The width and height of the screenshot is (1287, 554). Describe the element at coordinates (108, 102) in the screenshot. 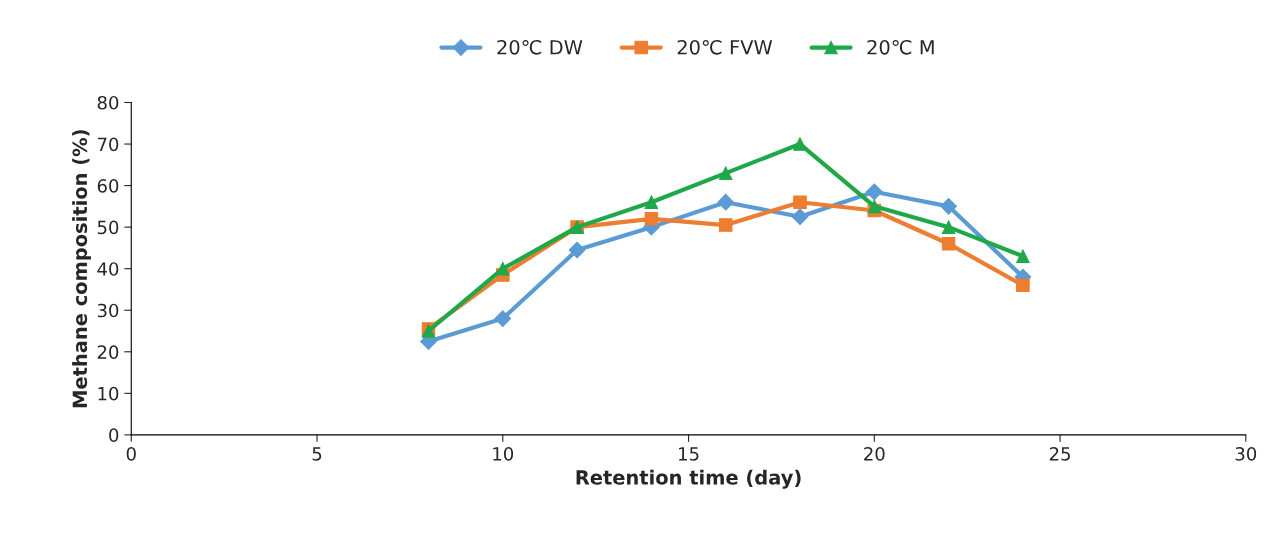

I see `y-tick-label: 80` at that location.